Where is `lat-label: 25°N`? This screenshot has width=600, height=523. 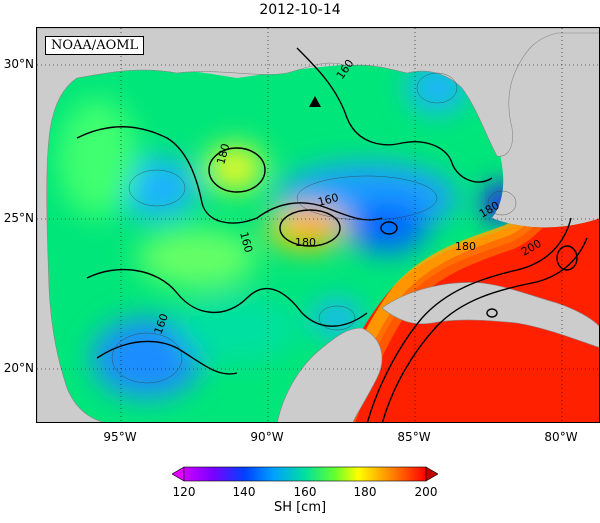
lat-label: 25°N is located at coordinates (18, 218).